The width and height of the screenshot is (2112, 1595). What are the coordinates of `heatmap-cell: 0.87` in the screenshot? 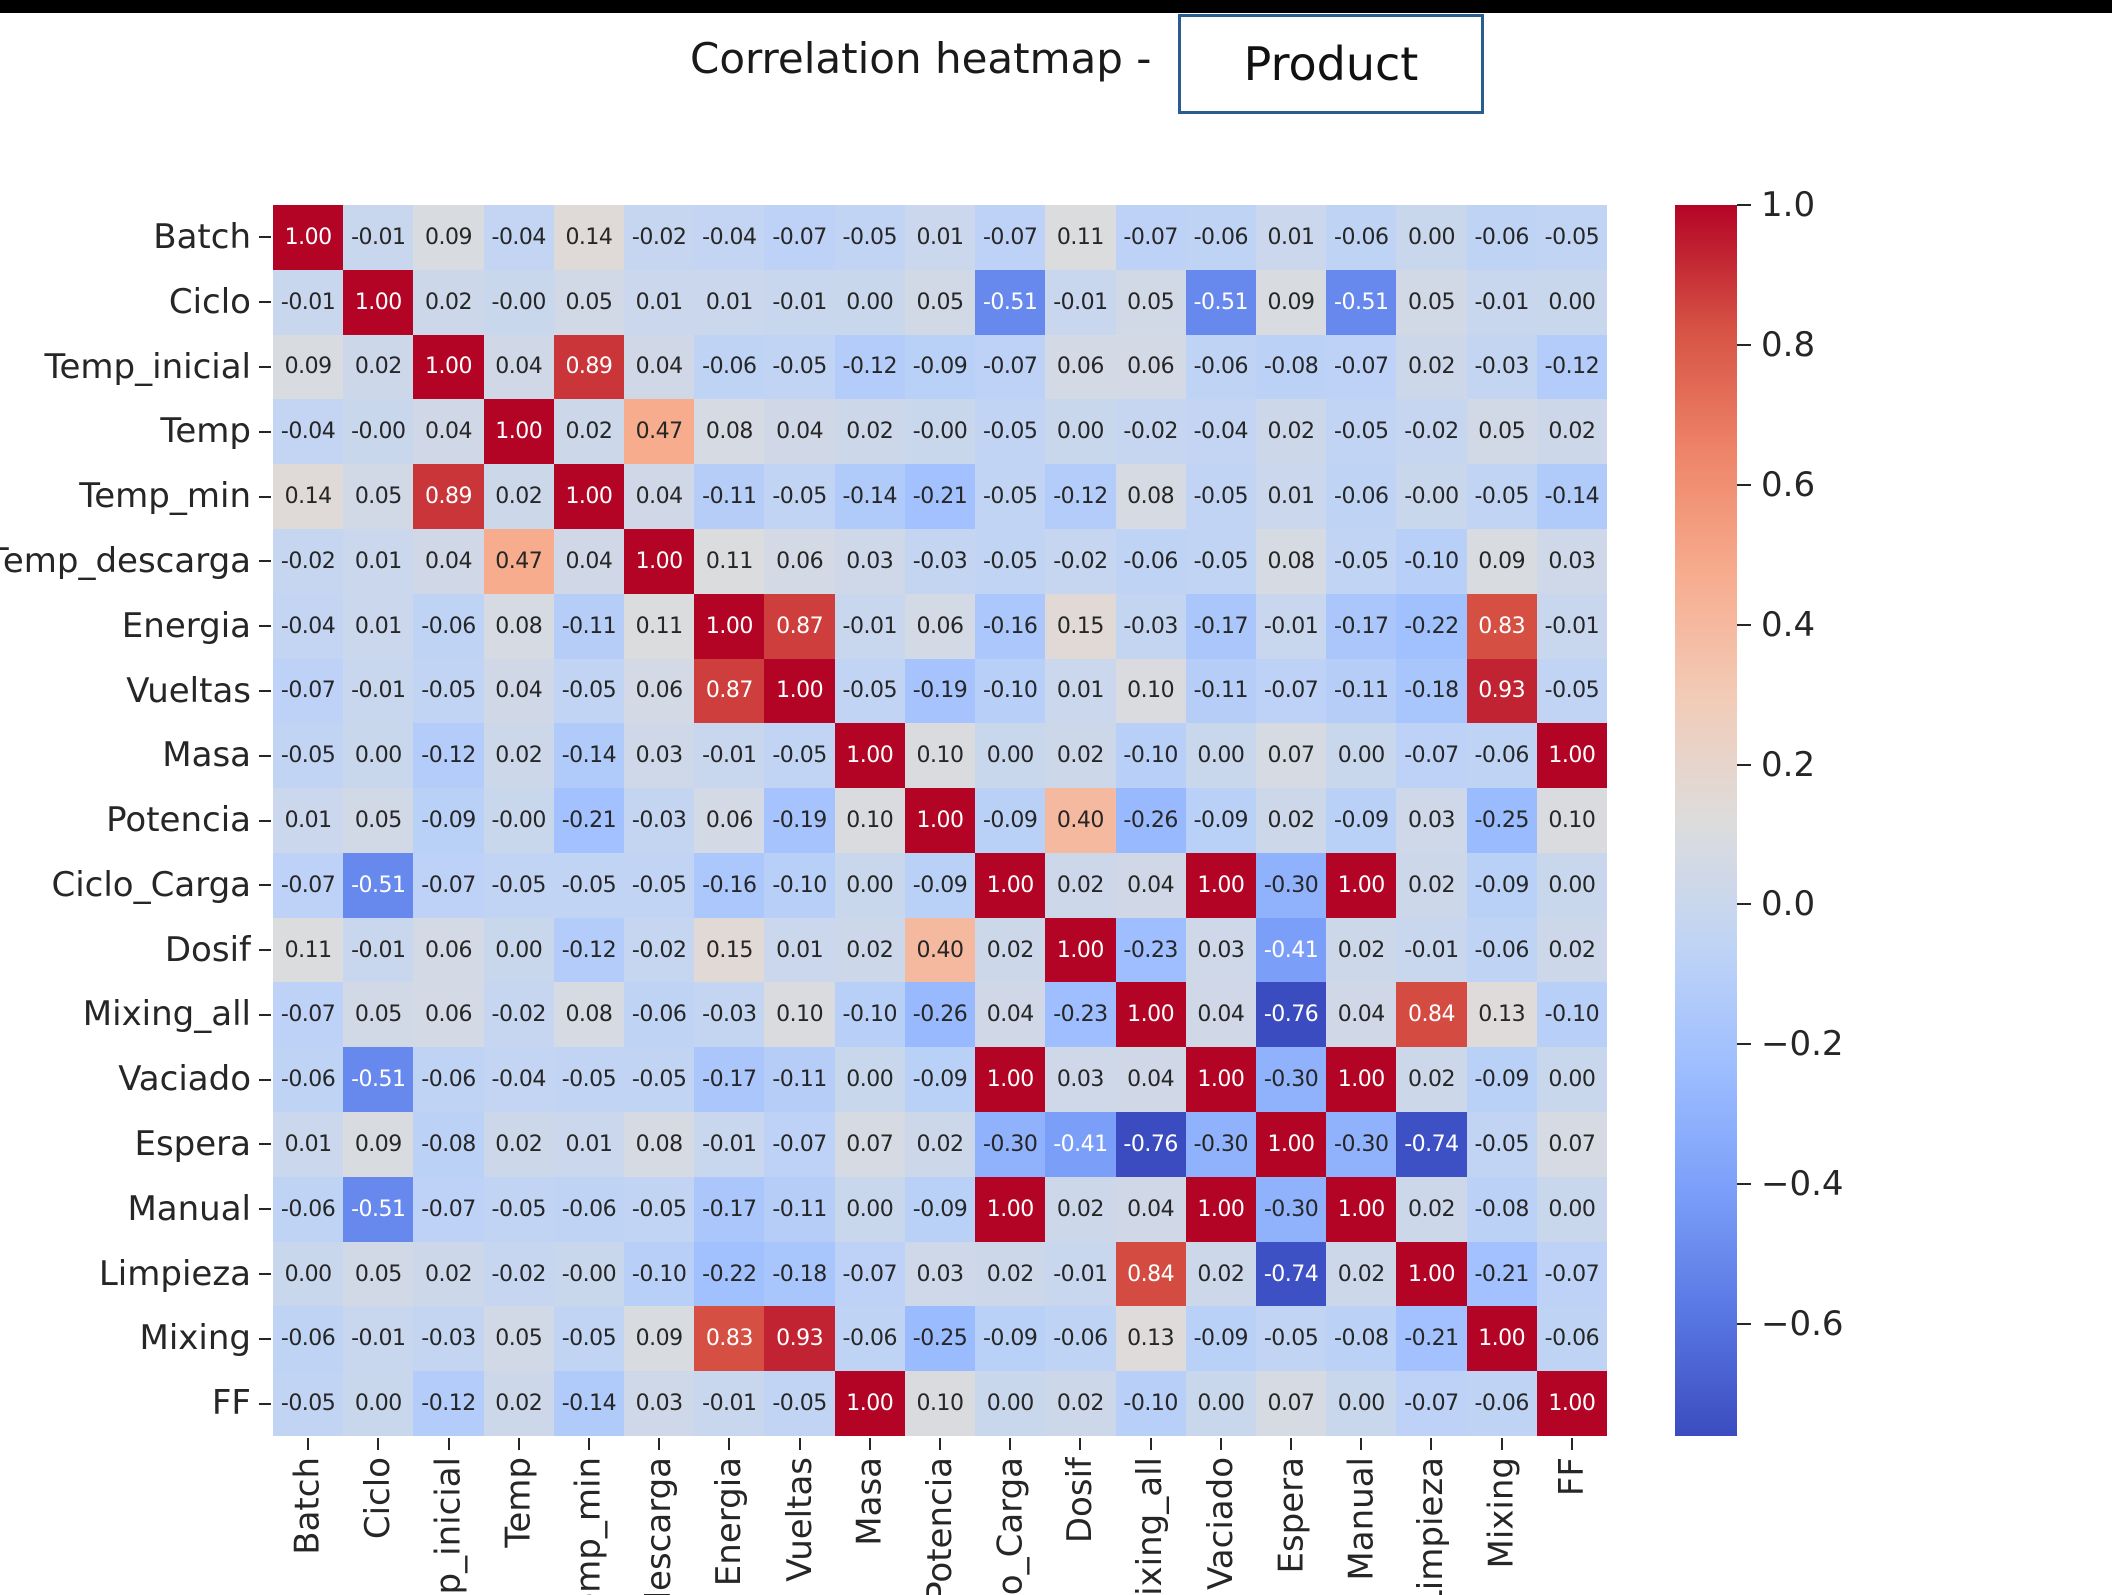 It's located at (729, 691).